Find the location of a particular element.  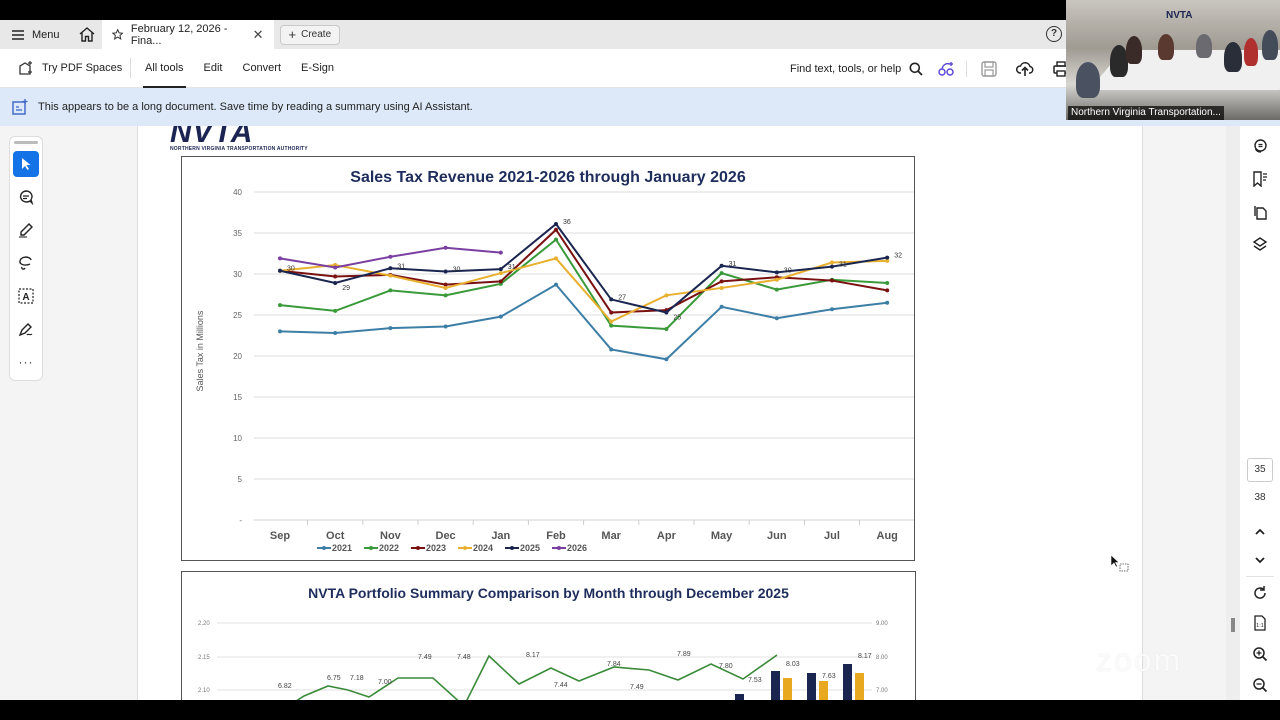

left-y-tick-label: 2.20 is located at coordinates (204, 624).